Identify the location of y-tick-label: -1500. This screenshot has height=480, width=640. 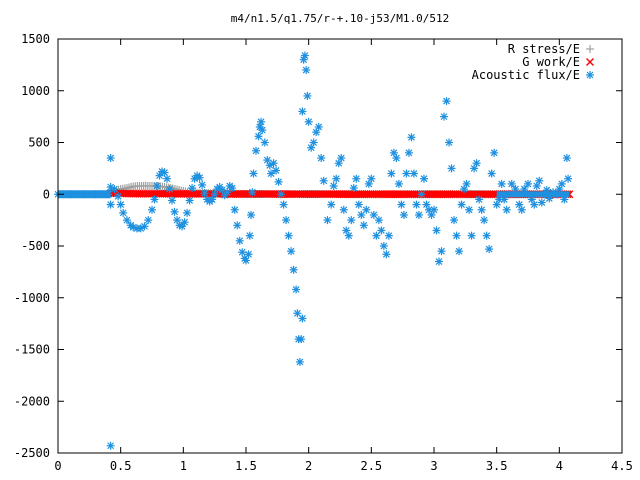
(32, 350).